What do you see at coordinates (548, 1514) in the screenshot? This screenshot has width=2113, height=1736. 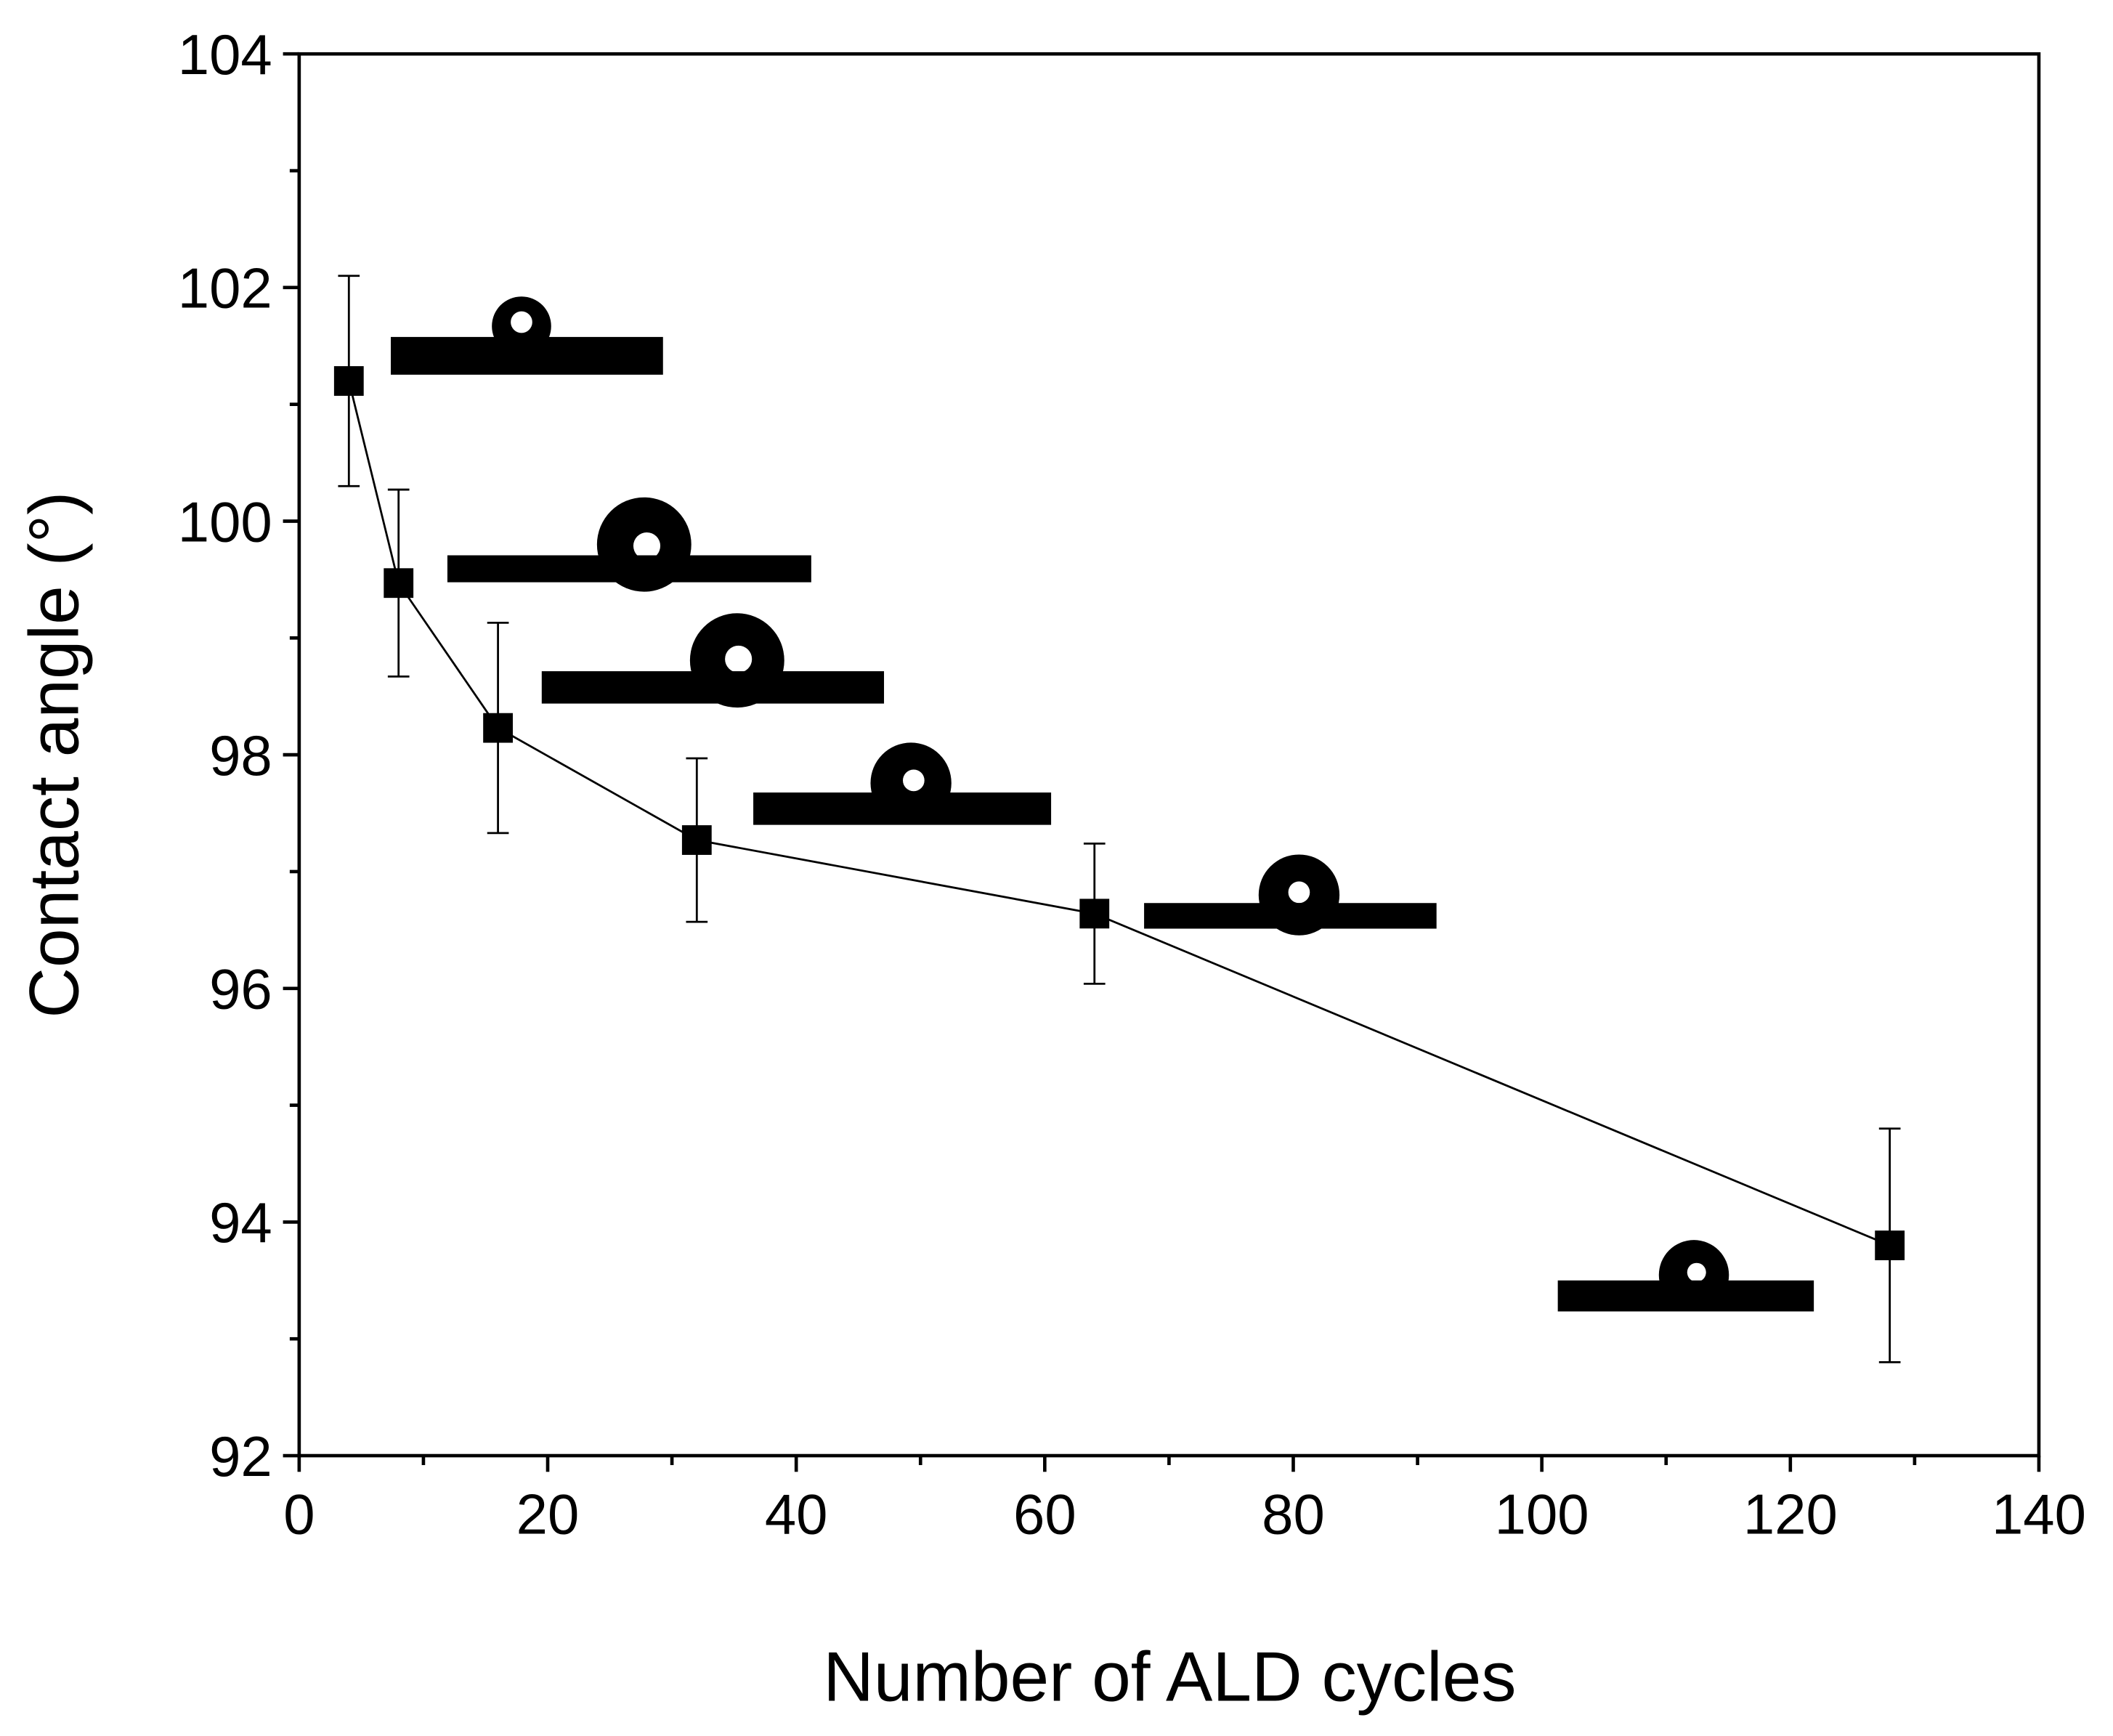 I see `x-tick-label: 20` at bounding box center [548, 1514].